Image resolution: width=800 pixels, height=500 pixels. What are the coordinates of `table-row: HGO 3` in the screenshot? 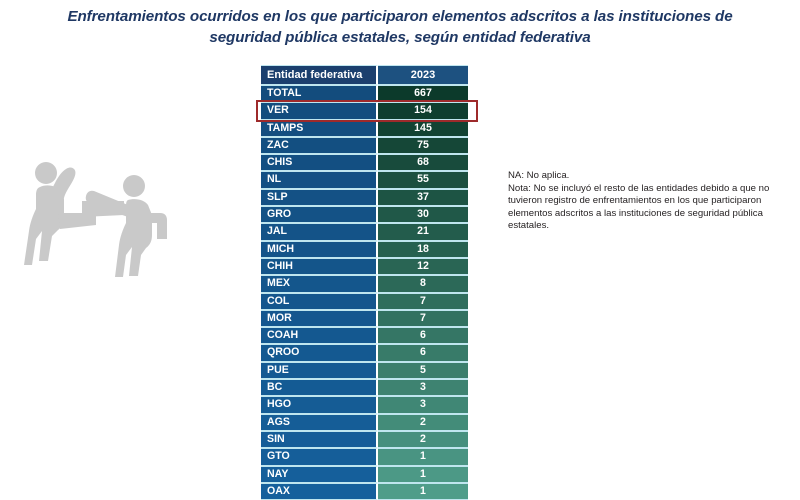 It's located at (364, 405).